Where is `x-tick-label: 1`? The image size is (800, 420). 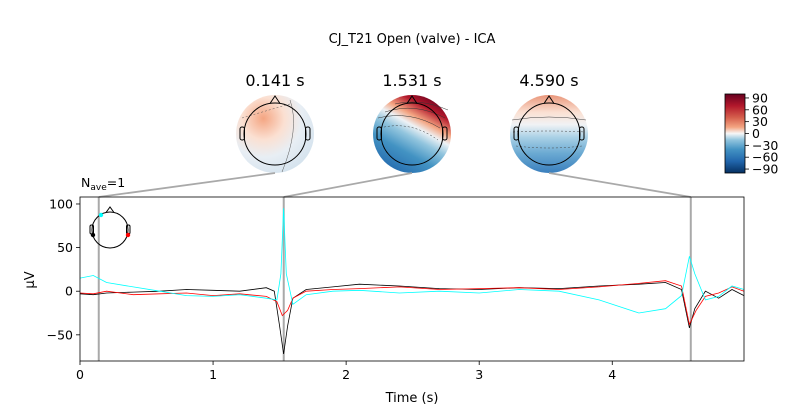
x-tick-label: 1 is located at coordinates (213, 374).